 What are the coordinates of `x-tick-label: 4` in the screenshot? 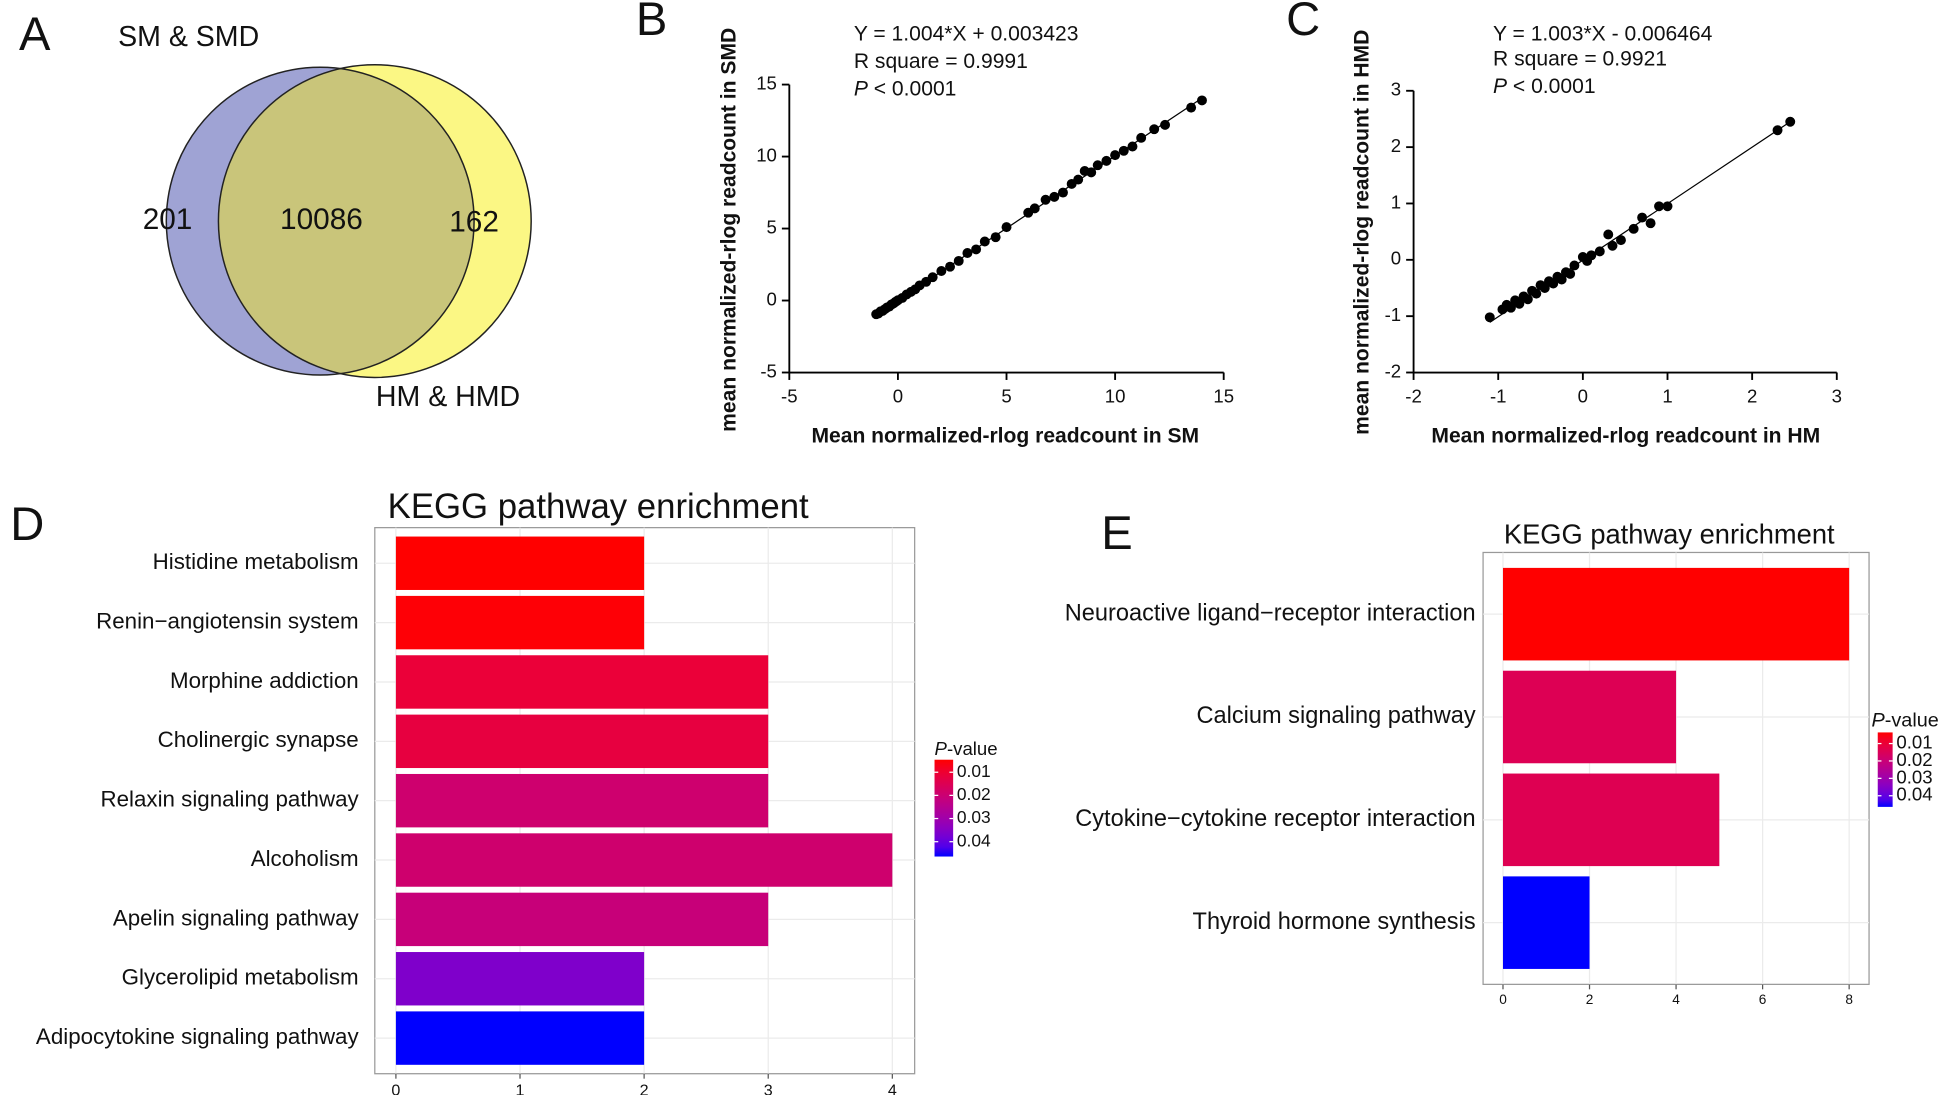 It's located at (892, 1088).